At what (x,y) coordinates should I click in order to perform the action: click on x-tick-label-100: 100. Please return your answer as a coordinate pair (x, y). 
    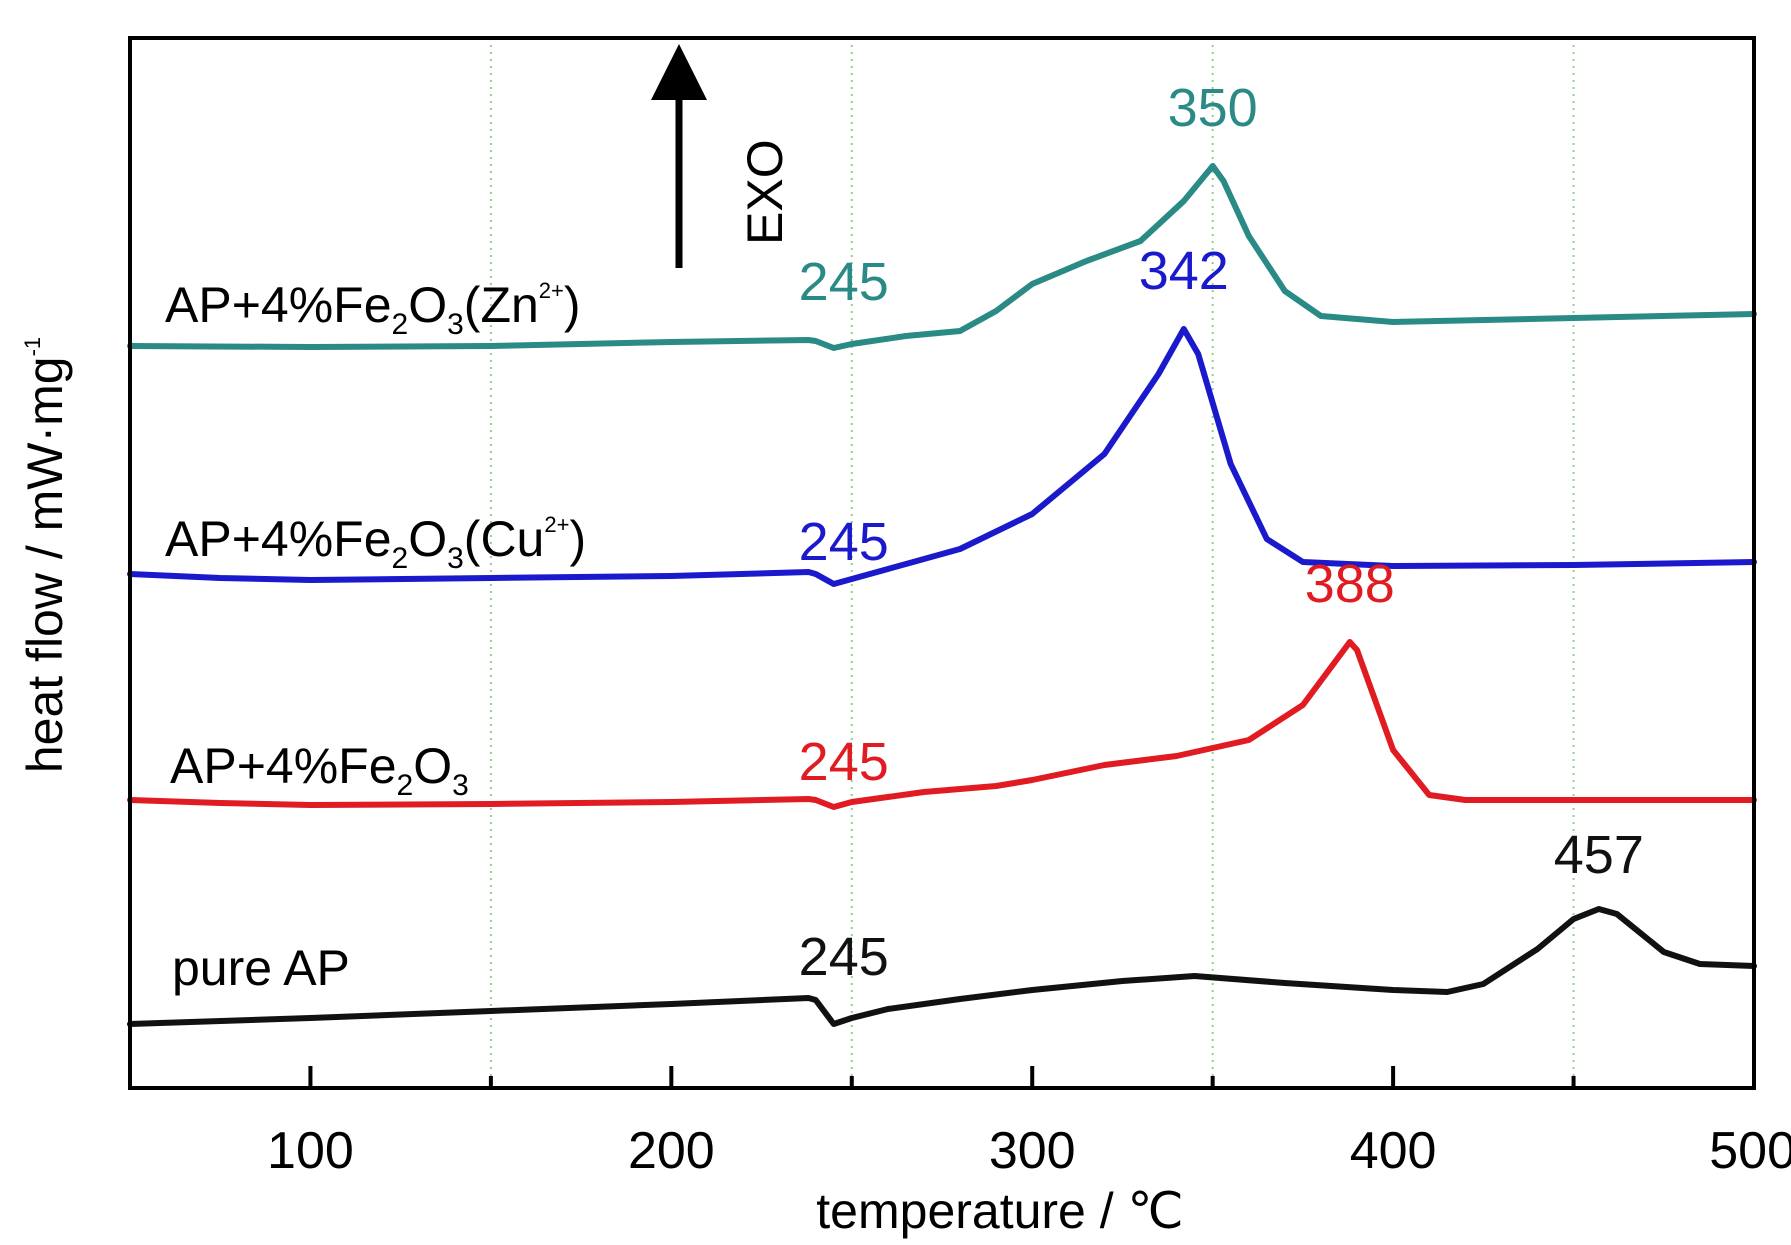
    Looking at the image, I should click on (310, 1151).